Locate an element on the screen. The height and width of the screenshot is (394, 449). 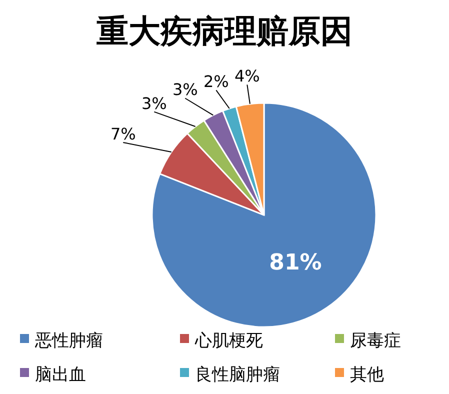
legend-label: 其他 is located at coordinates (367, 375).